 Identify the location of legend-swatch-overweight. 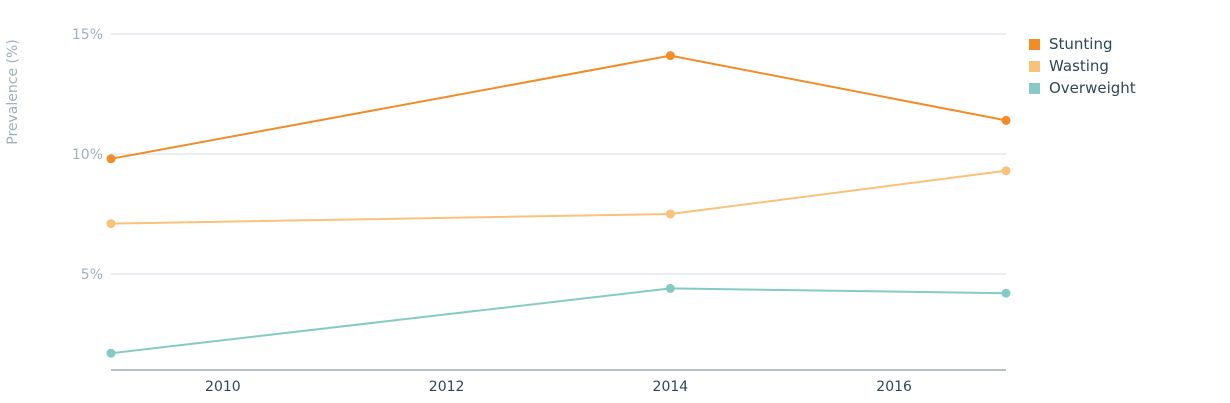
(1034, 88).